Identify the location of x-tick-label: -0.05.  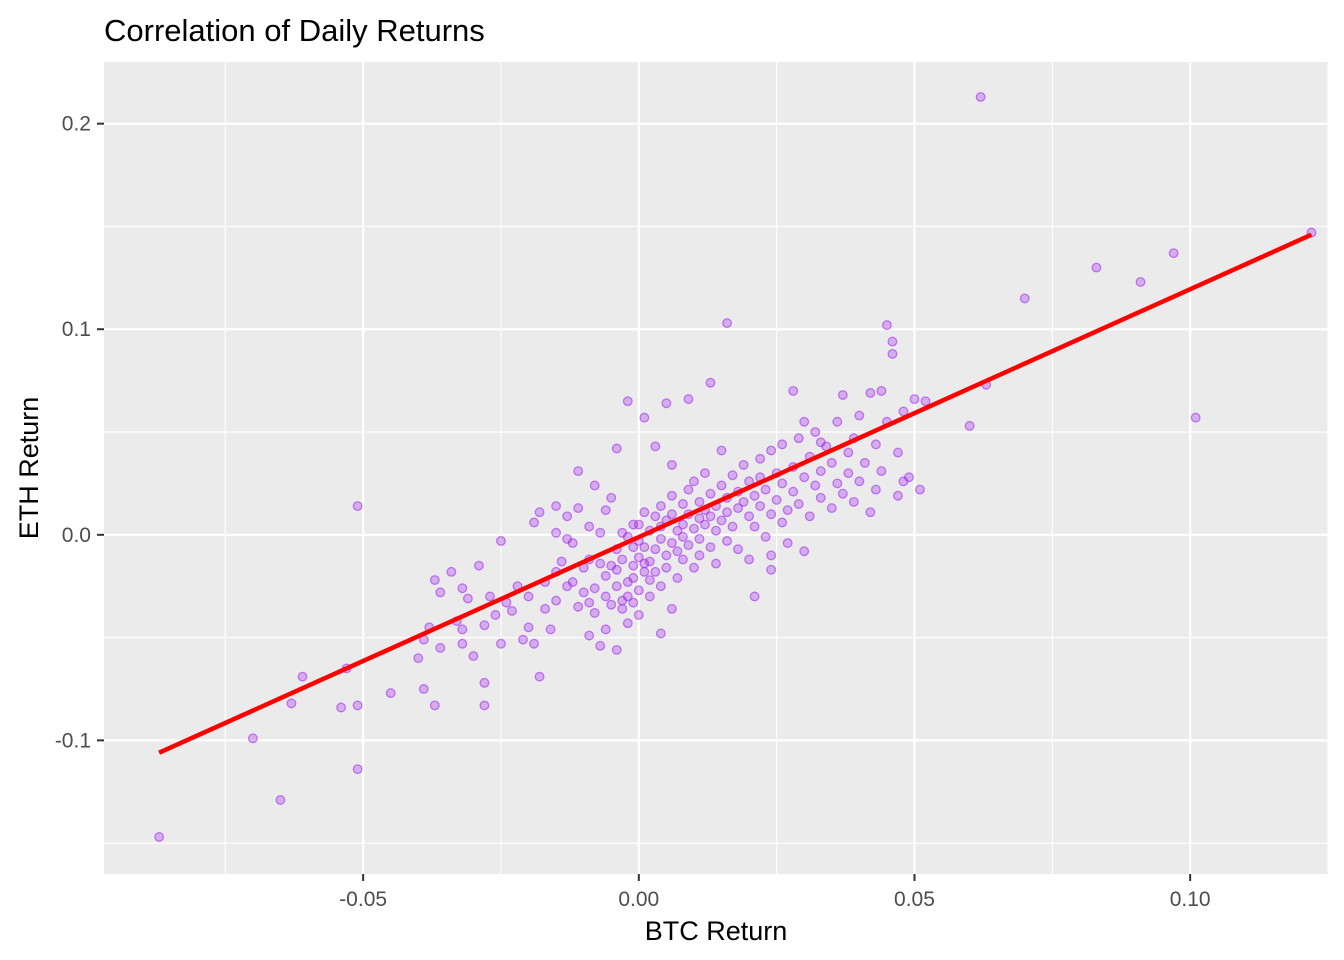
(363, 899).